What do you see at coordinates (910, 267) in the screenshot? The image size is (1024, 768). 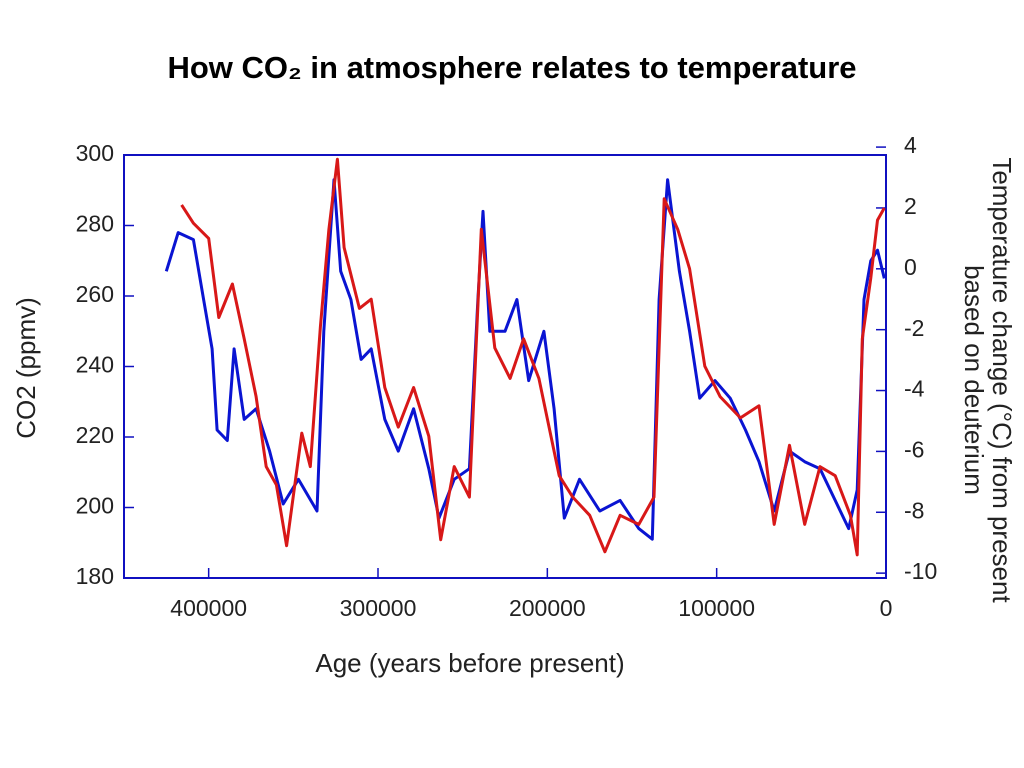 I see `y2-tick-label: 0` at bounding box center [910, 267].